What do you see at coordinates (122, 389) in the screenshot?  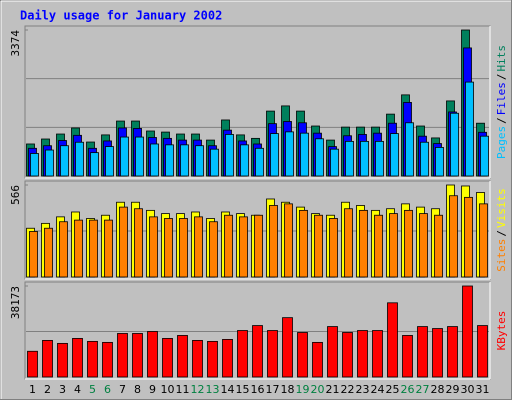 I see `x-tick-label: 7` at bounding box center [122, 389].